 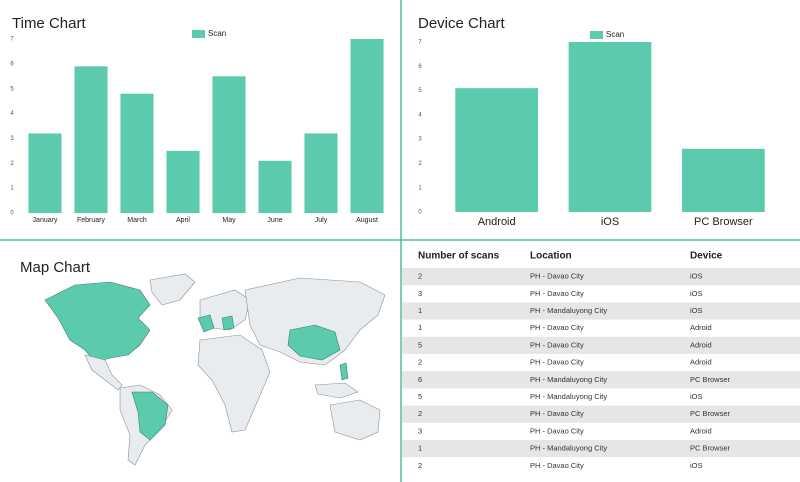 What do you see at coordinates (49, 23) in the screenshot?
I see `chart-title: Time Chart` at bounding box center [49, 23].